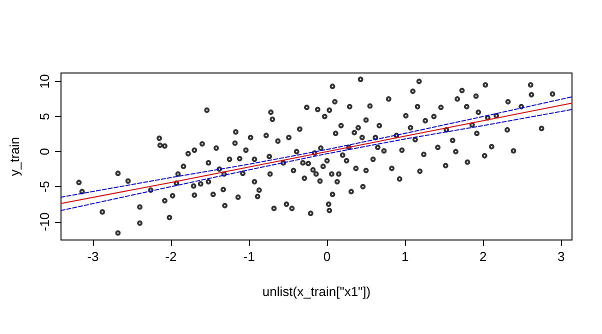  I want to click on x-tick-label: 1, so click(405, 256).